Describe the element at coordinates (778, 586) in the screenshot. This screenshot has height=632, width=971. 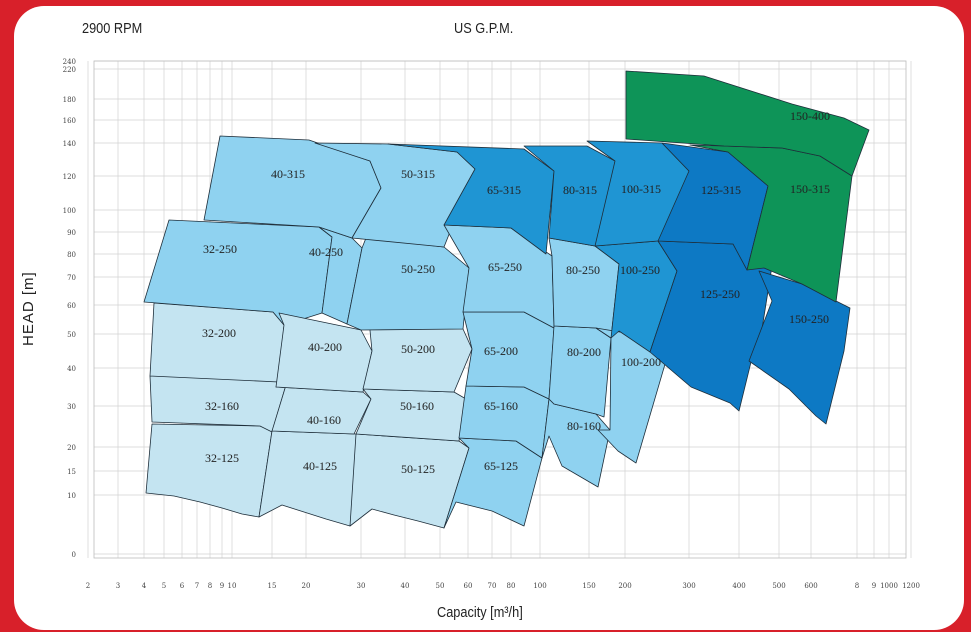
I see `x-tick-label: 500` at that location.